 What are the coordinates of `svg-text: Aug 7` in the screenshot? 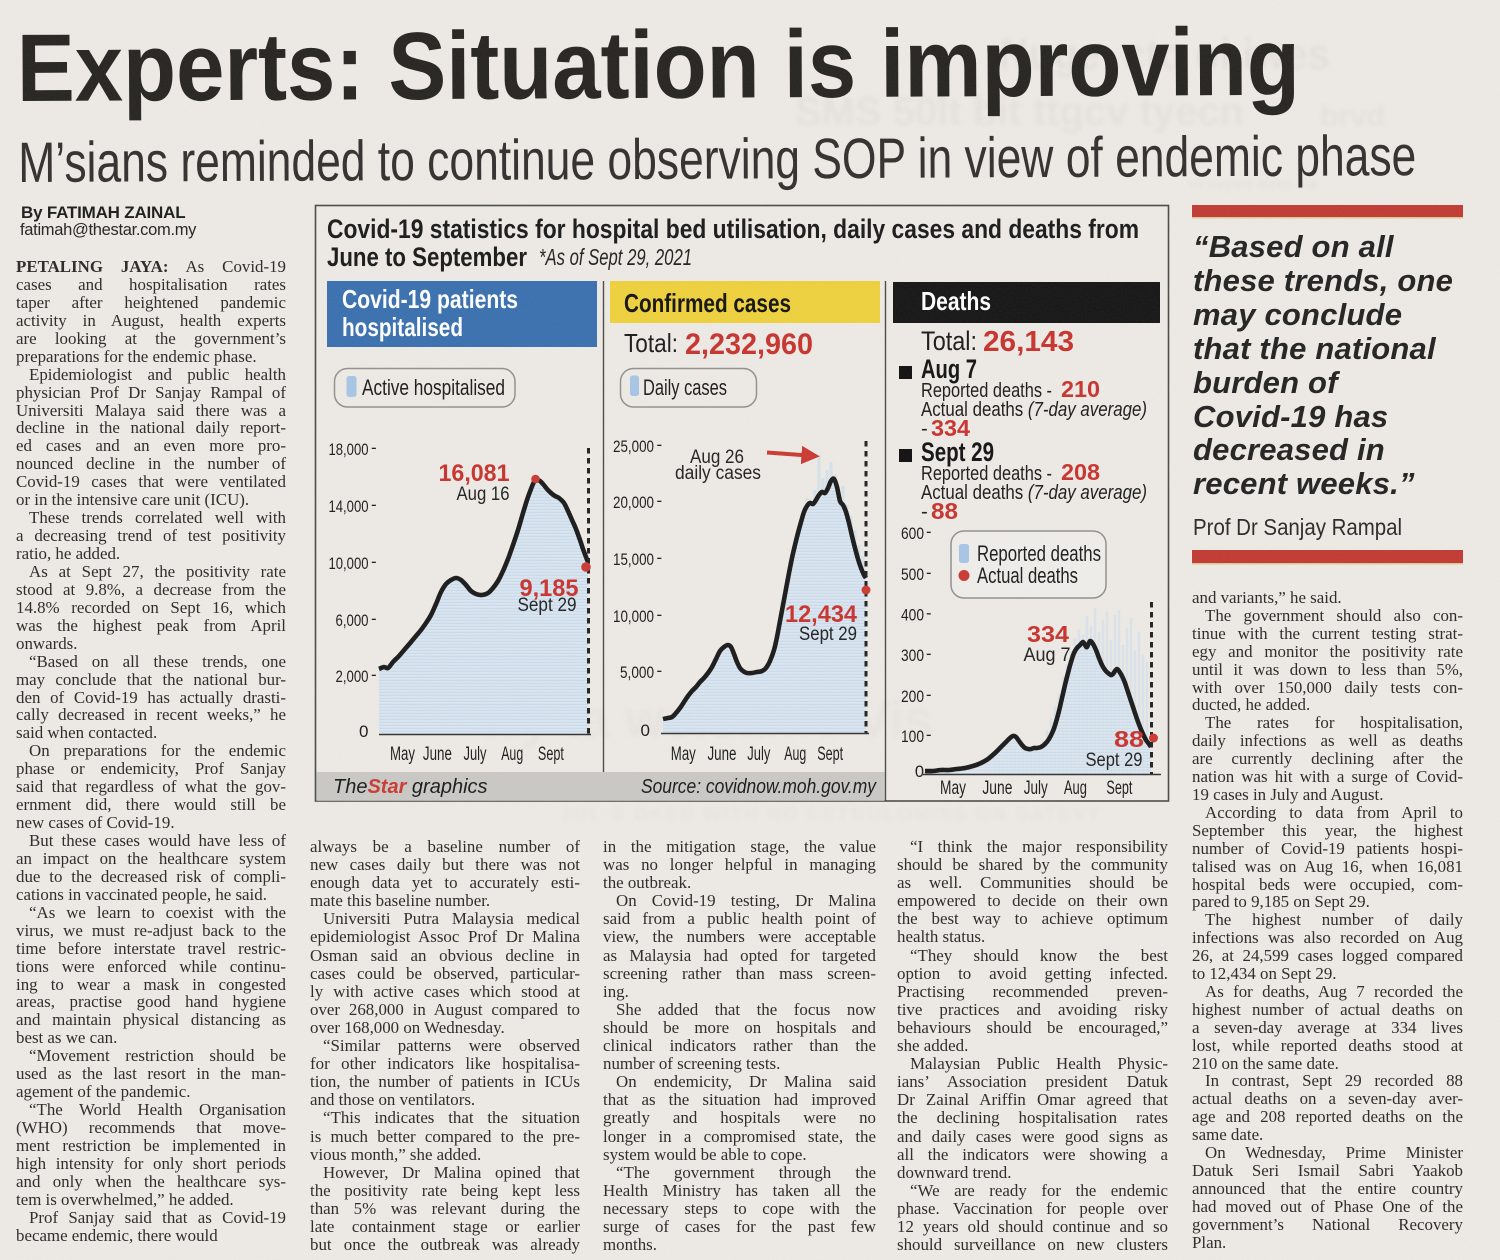 It's located at (1047, 655).